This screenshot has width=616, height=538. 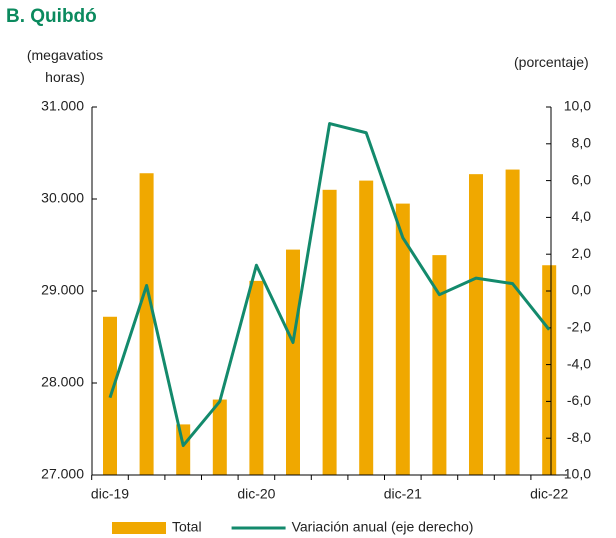 I want to click on y2-tick-label: 6,0, so click(x=582, y=179).